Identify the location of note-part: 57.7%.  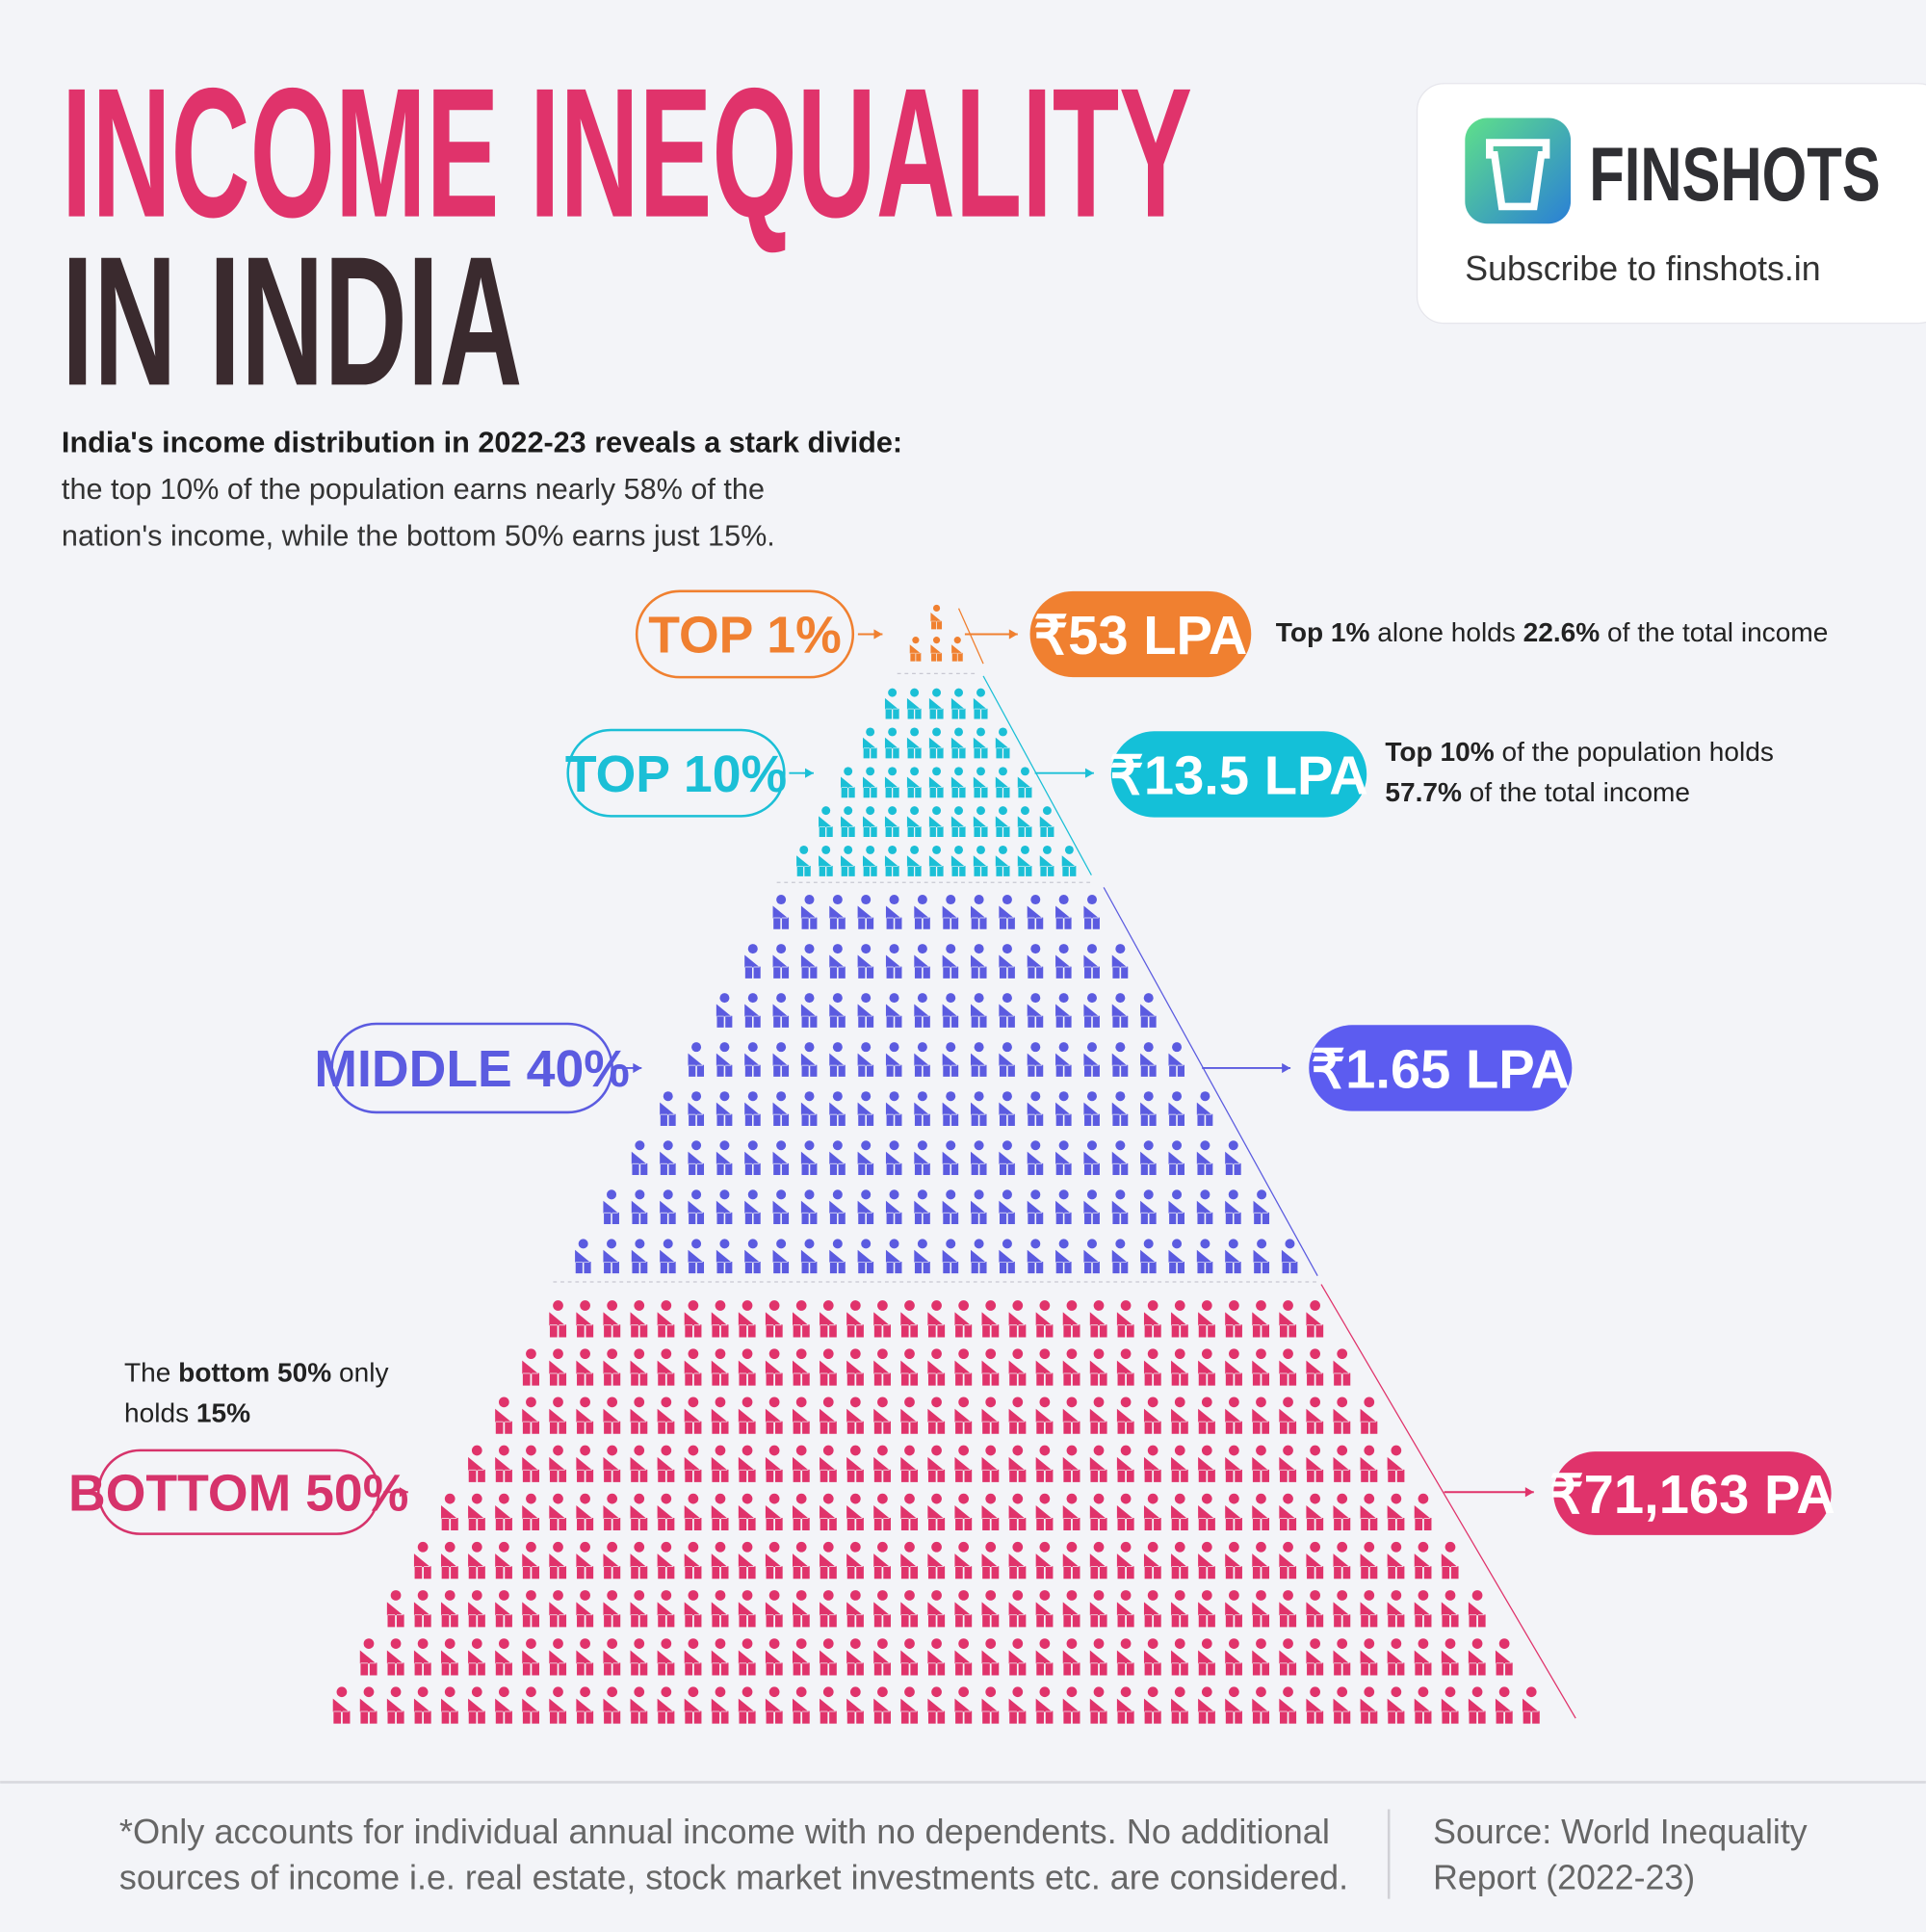
(1423, 792).